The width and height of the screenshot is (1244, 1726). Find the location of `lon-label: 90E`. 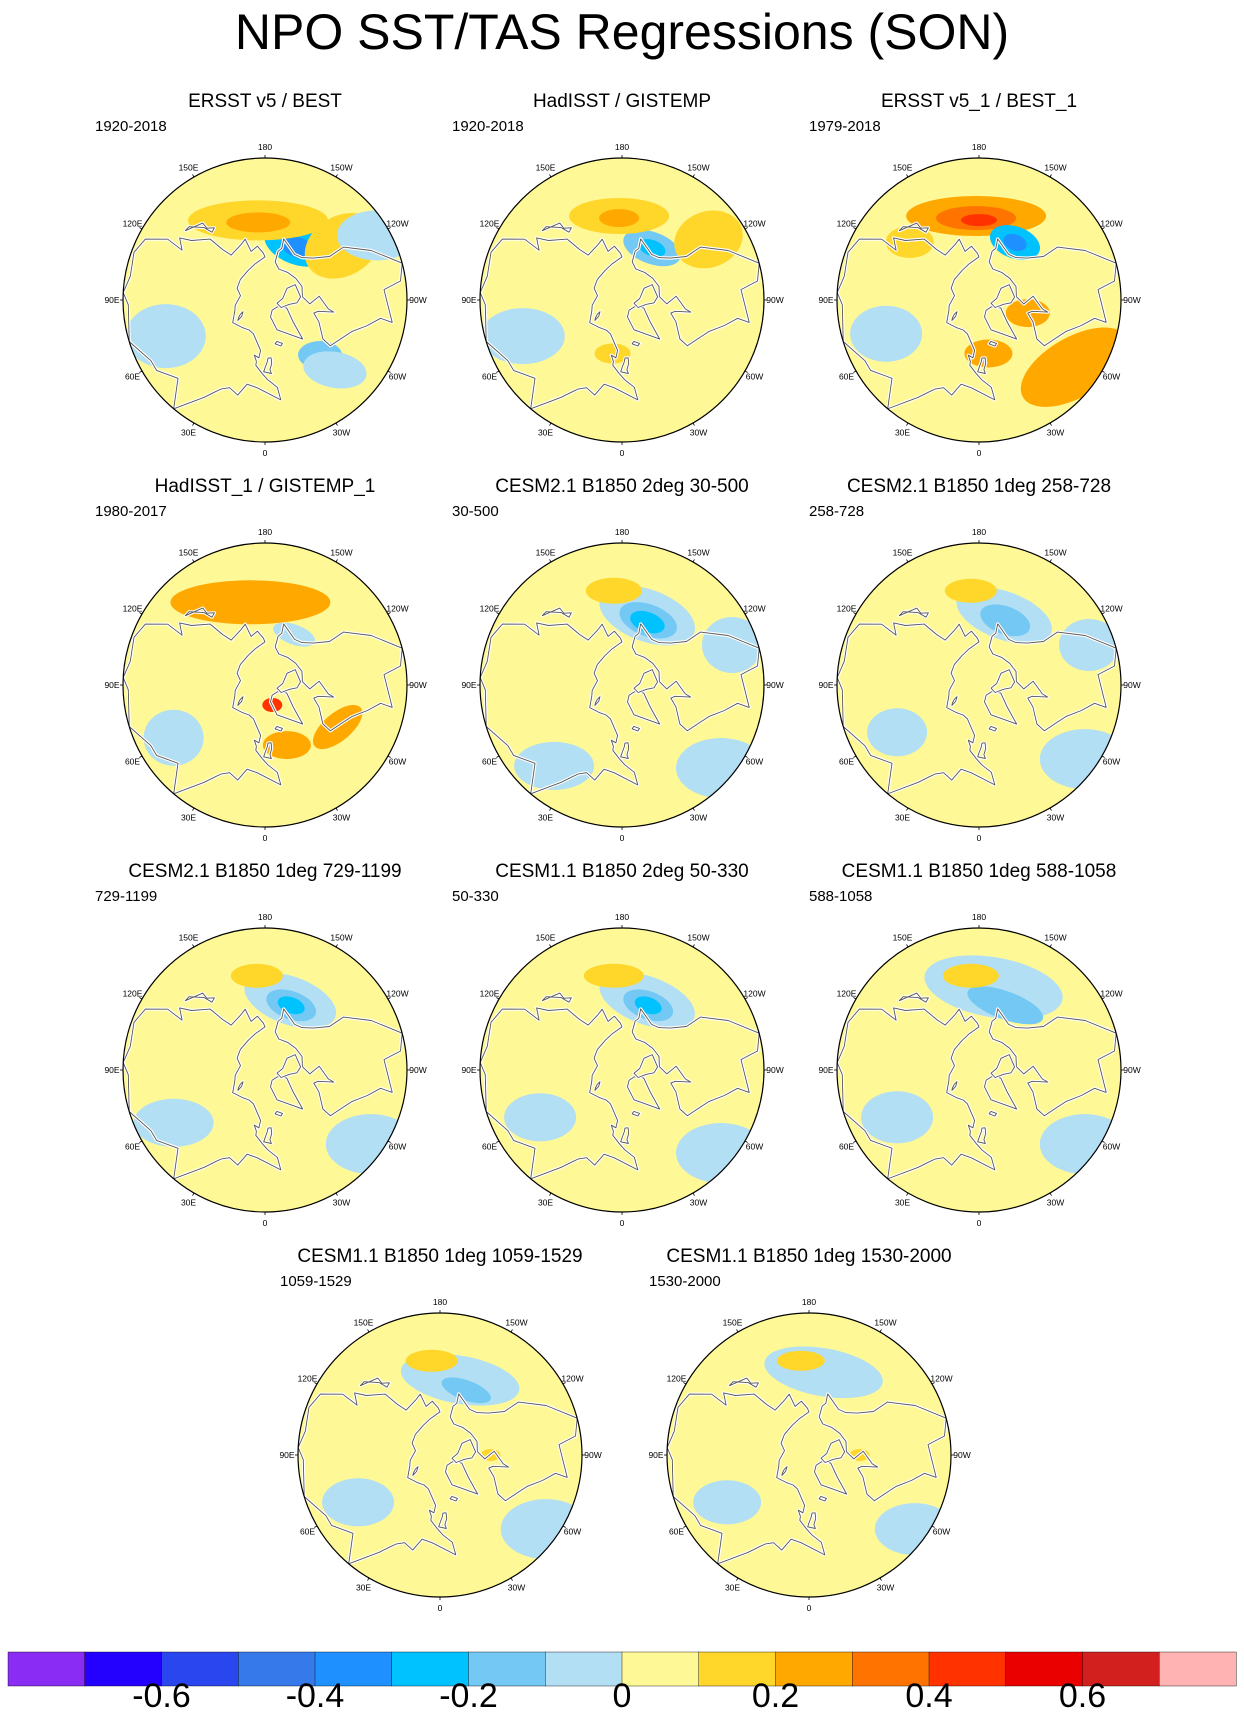

lon-label: 90E is located at coordinates (468, 1070).